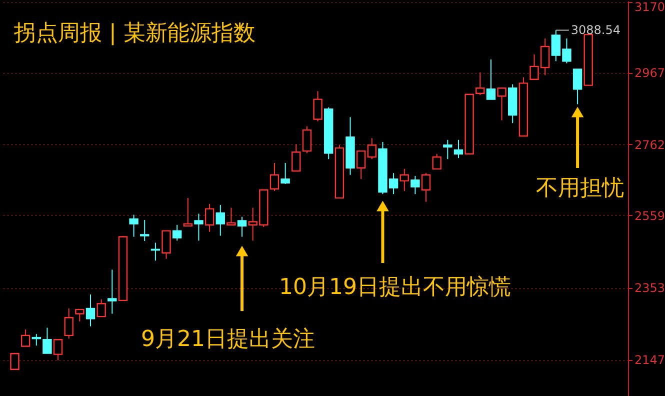  What do you see at coordinates (580, 188) in the screenshot?
I see `annotation: 不用担忧` at bounding box center [580, 188].